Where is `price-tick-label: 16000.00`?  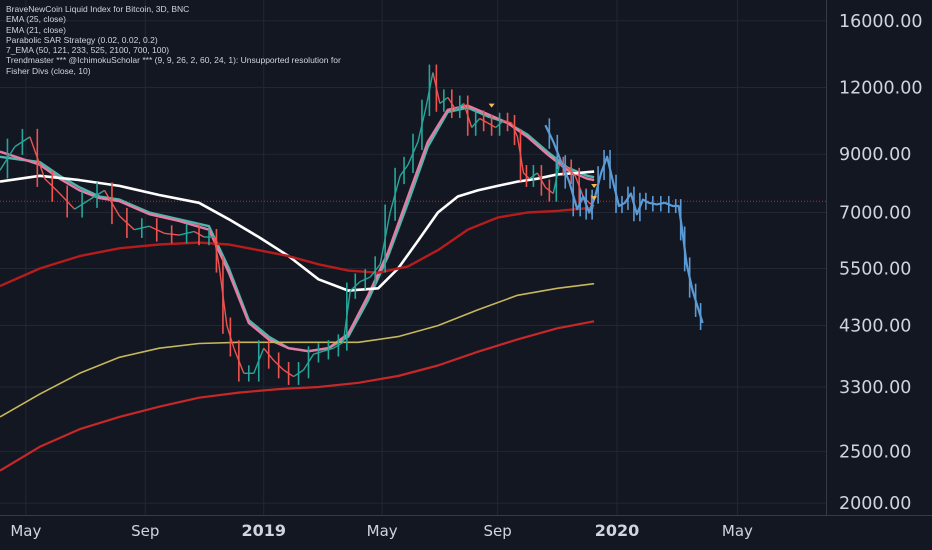
price-tick-label: 16000.00 is located at coordinates (881, 22).